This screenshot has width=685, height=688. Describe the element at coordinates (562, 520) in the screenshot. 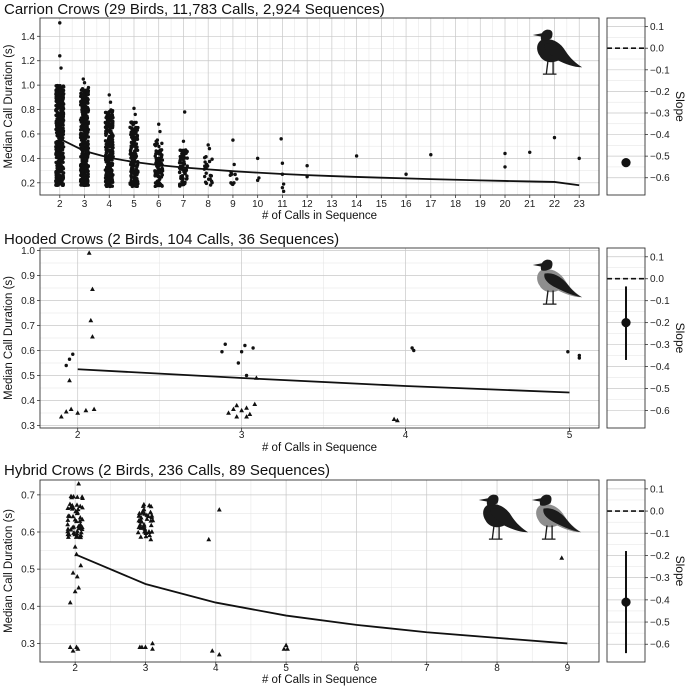

I see `crow-wing` at that location.